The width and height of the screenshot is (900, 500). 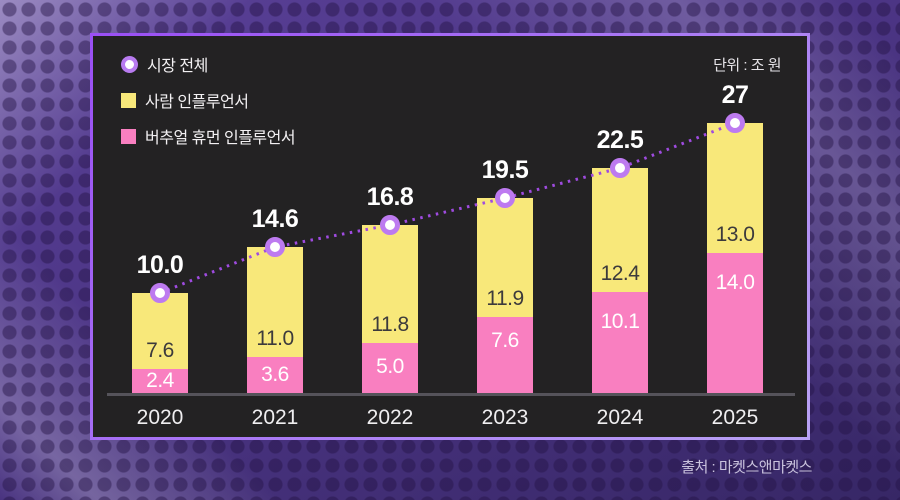 I want to click on bar-value-label: 12.4, so click(x=620, y=273).